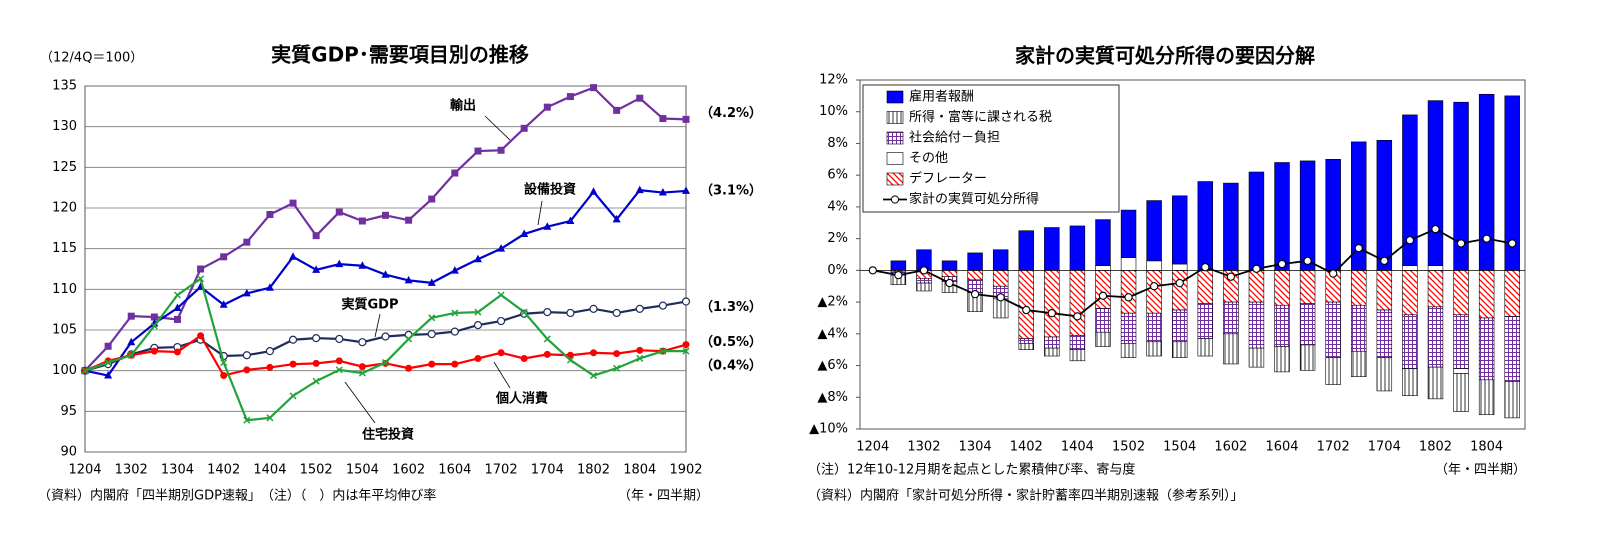 This screenshot has height=556, width=1616. I want to click on x-tick-label: 1704, so click(547, 470).